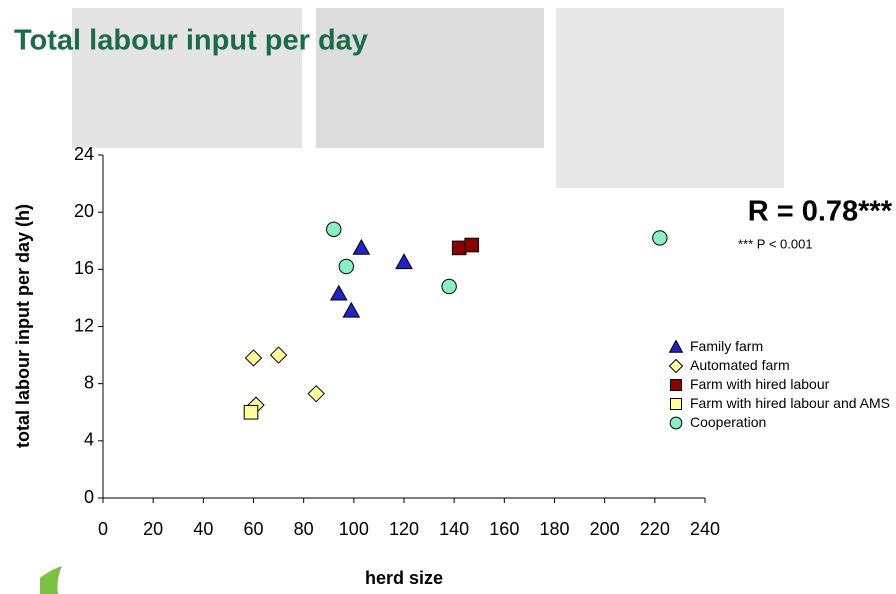  What do you see at coordinates (705, 529) in the screenshot?
I see `x-tick-label: 240` at bounding box center [705, 529].